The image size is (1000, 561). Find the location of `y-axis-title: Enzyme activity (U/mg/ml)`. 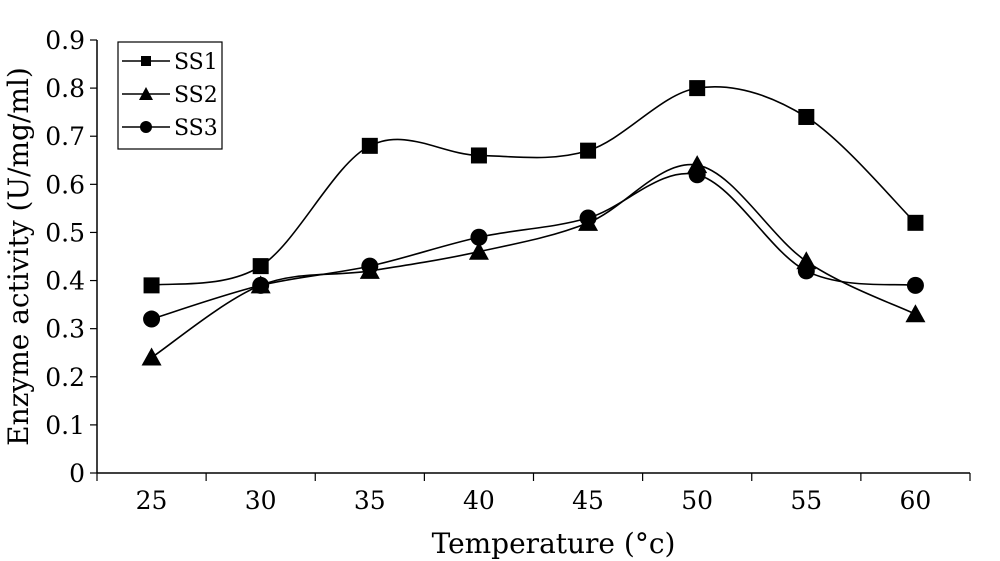

y-axis-title: Enzyme activity (U/mg/ml) is located at coordinates (18, 256).